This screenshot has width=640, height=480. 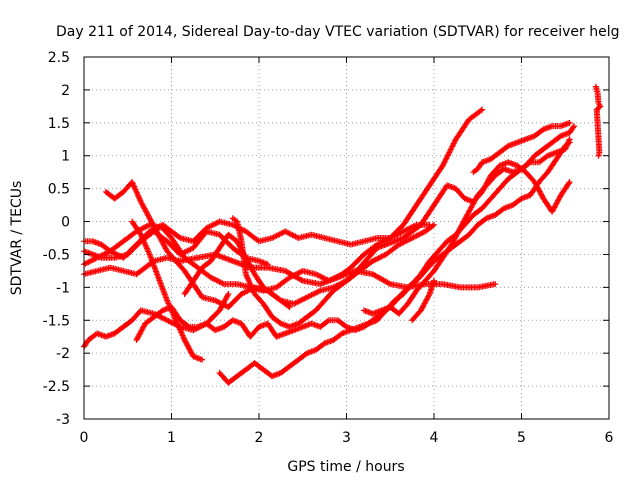 I want to click on y-tick-label: -1, so click(x=63, y=288).